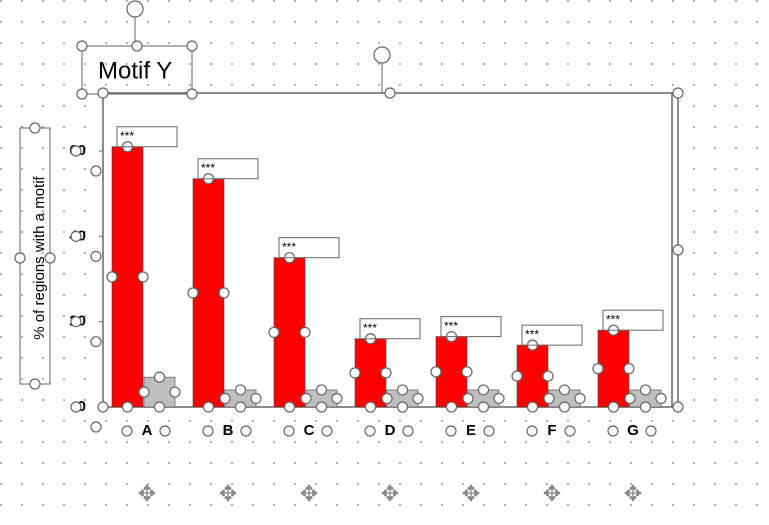 This screenshot has width=769, height=525. I want to click on label-selection, so click(552, 335).